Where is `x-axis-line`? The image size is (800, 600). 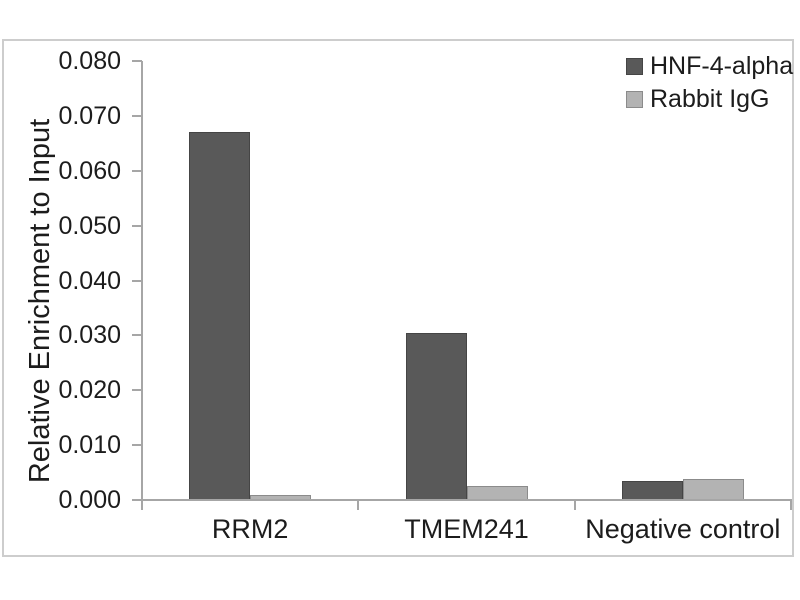
x-axis-line is located at coordinates (467, 500).